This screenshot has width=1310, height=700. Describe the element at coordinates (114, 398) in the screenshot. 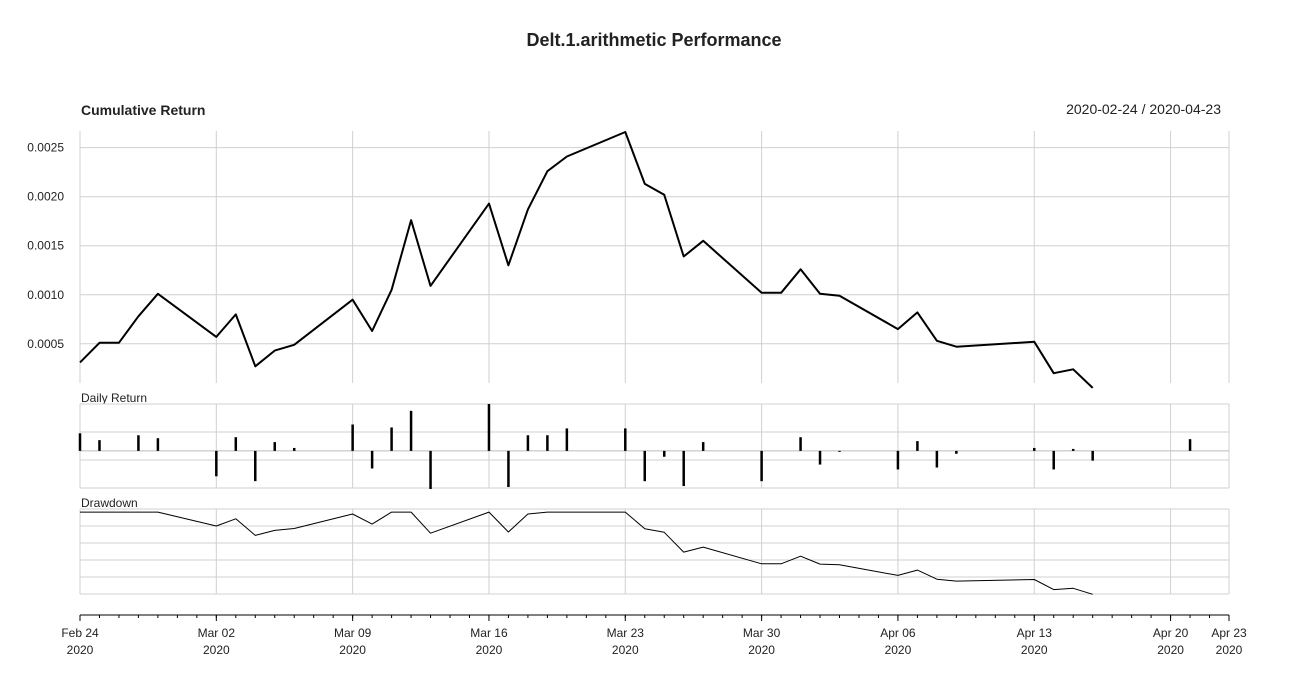

I see `daily-return-title: Daily Return` at that location.